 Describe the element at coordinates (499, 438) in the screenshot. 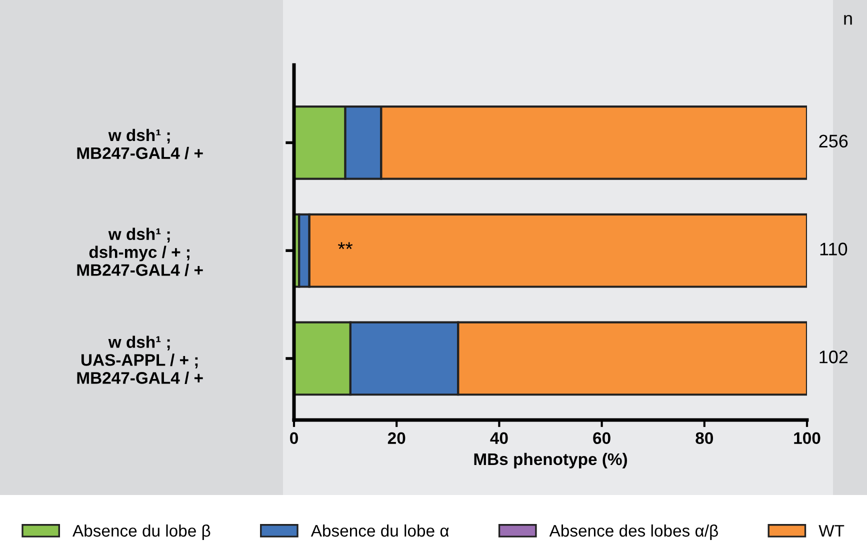

I see `x-tick-label: 40` at that location.